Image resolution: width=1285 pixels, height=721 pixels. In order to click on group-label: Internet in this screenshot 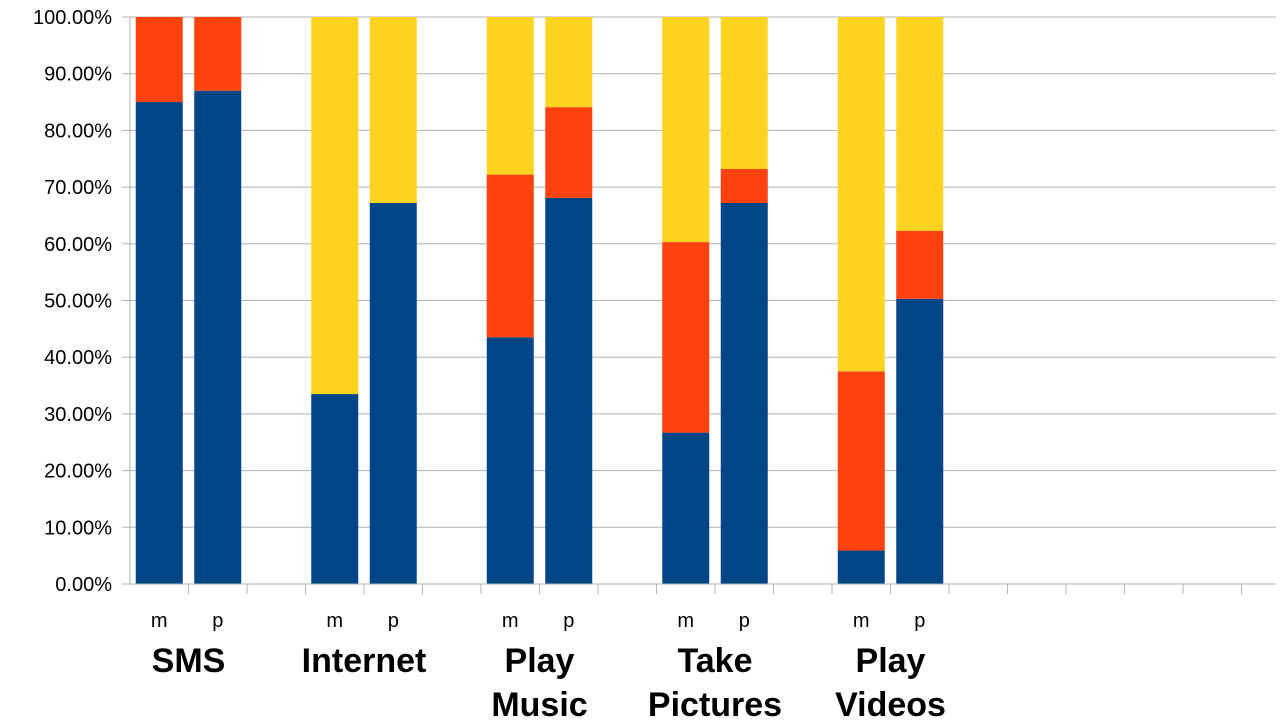, I will do `click(364, 661)`.